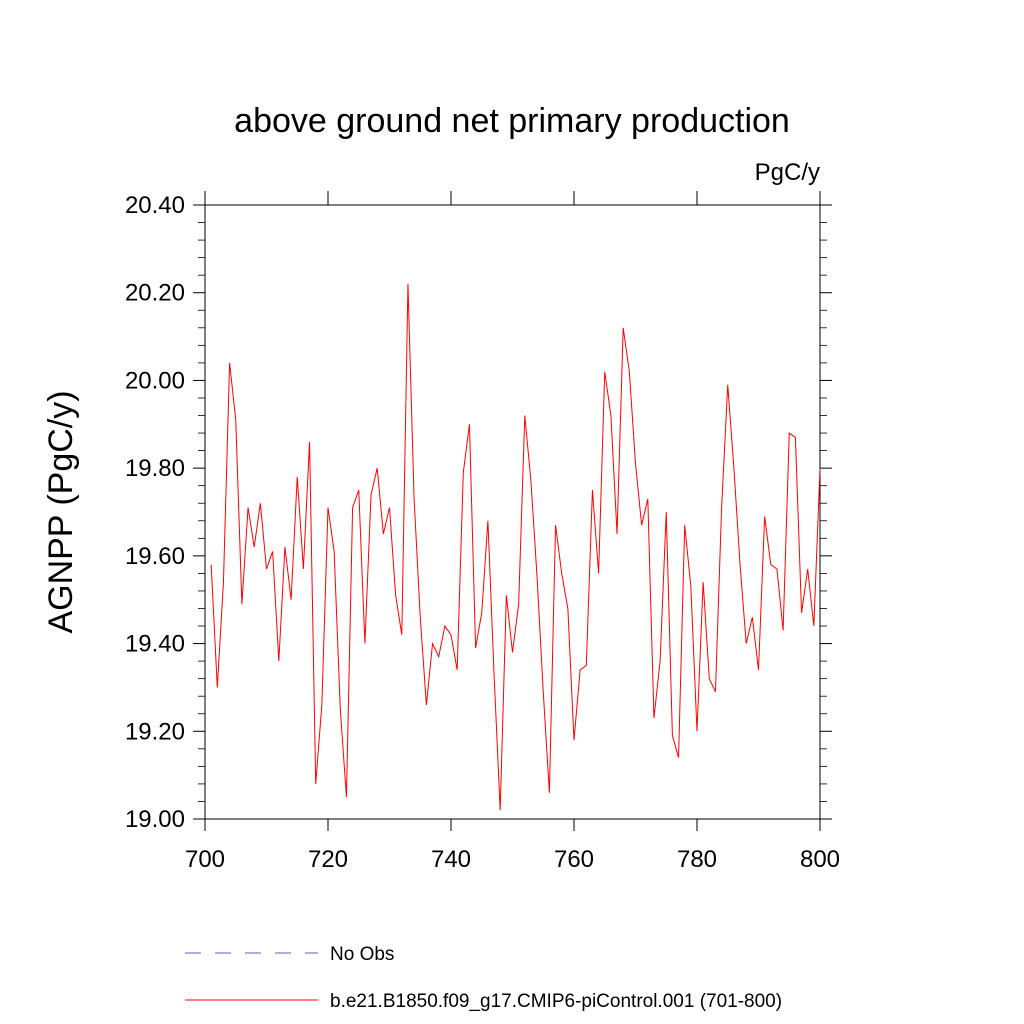 The image size is (1024, 1024). What do you see at coordinates (61, 511) in the screenshot?
I see `y-axis-label: AGNPP (PgC/y)` at bounding box center [61, 511].